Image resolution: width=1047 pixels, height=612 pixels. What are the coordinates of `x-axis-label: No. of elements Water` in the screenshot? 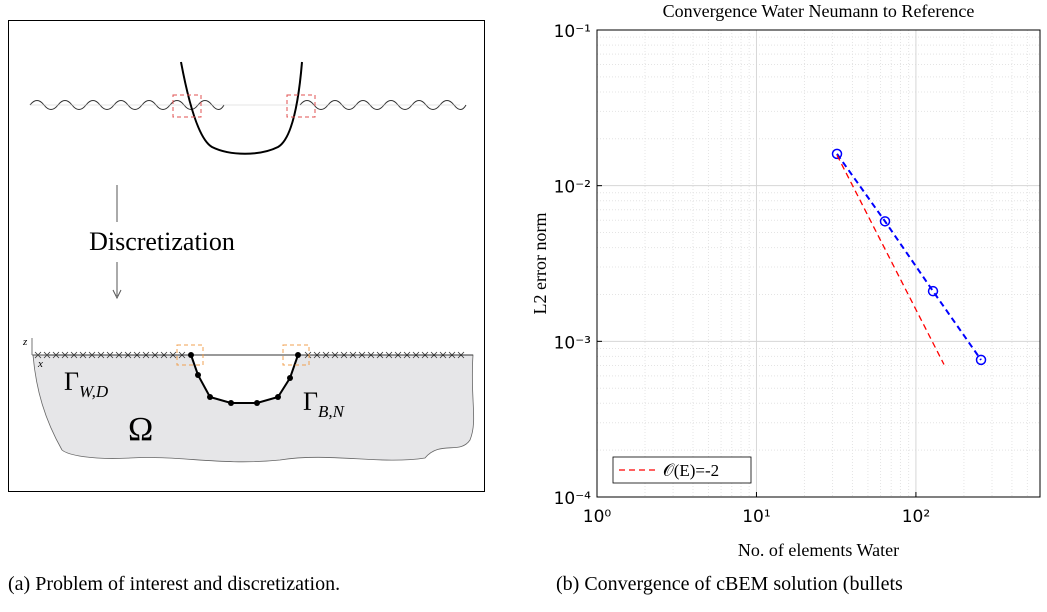 It's located at (818, 550).